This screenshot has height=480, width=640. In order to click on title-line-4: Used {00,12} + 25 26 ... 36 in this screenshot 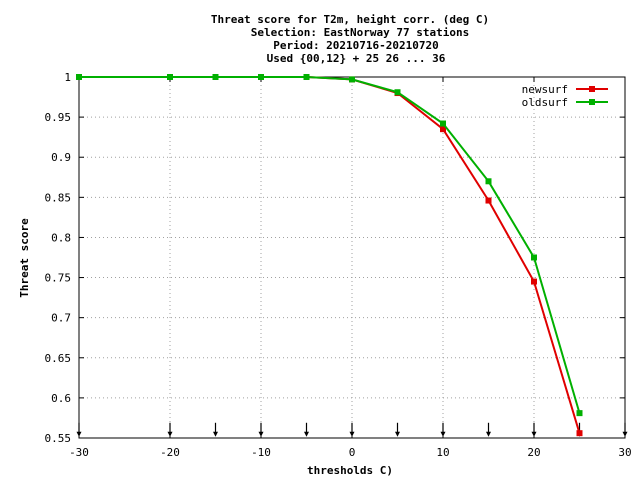, I will do `click(356, 58)`.